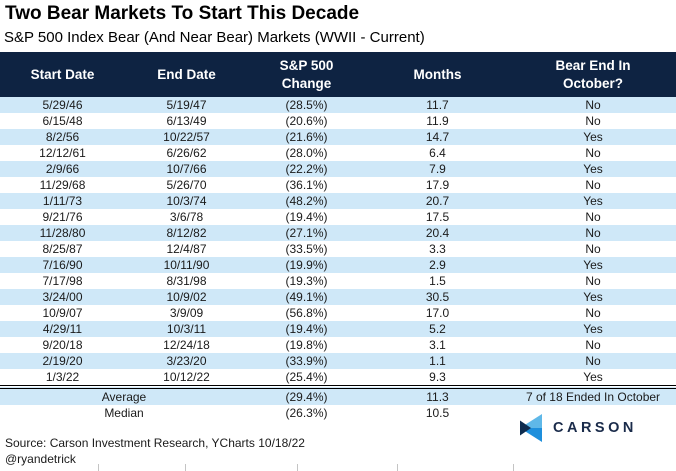 This screenshot has width=676, height=471. What do you see at coordinates (437, 361) in the screenshot?
I see `months-cell: 1.1` at bounding box center [437, 361].